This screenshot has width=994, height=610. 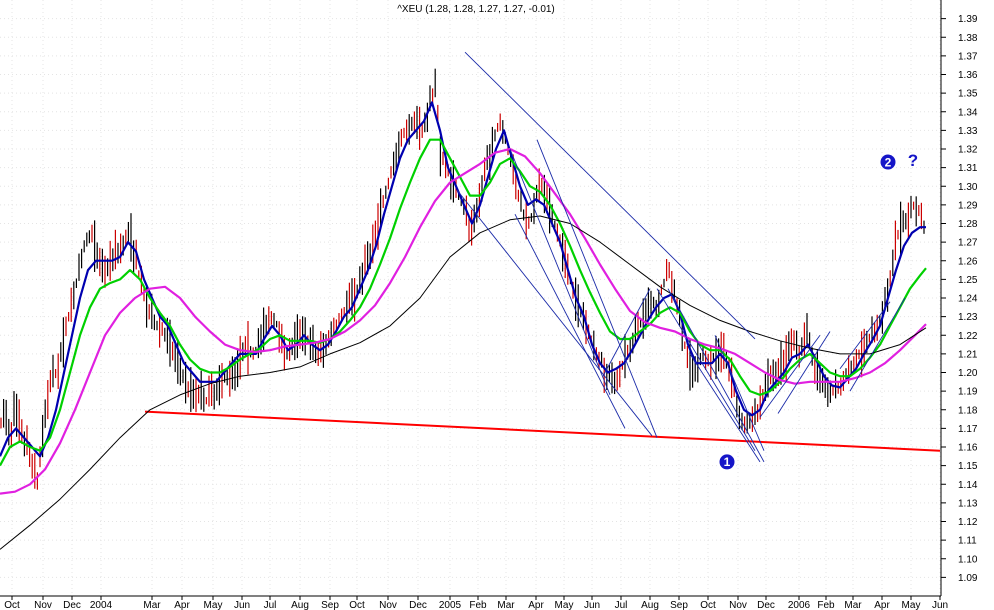 What do you see at coordinates (818, 310) in the screenshot?
I see `annotations: 1 2?` at bounding box center [818, 310].